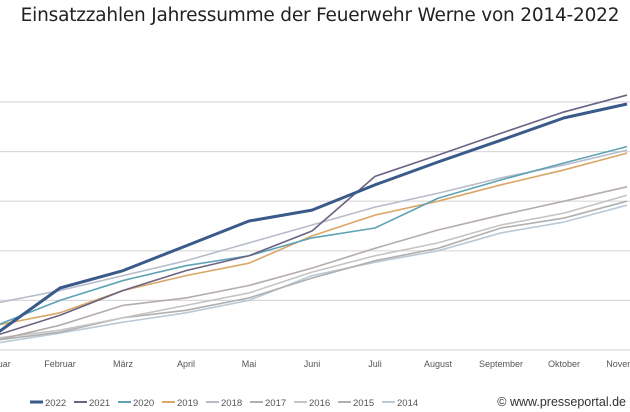 This screenshot has width=630, height=412. I want to click on x-tick-label: Oktober, so click(564, 364).